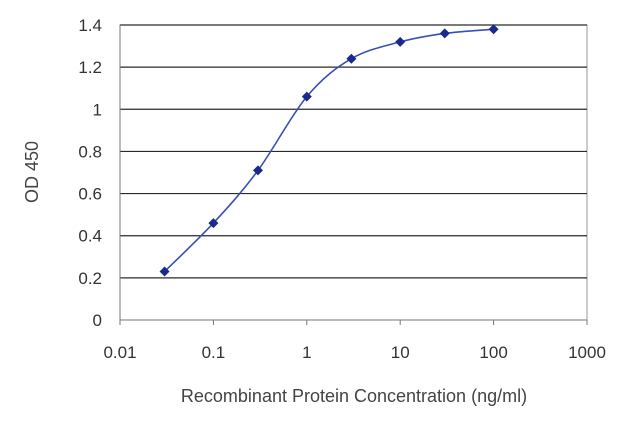 Image resolution: width=640 pixels, height=427 pixels. What do you see at coordinates (90, 236) in the screenshot?
I see `y-tick-label: 0.4` at bounding box center [90, 236].